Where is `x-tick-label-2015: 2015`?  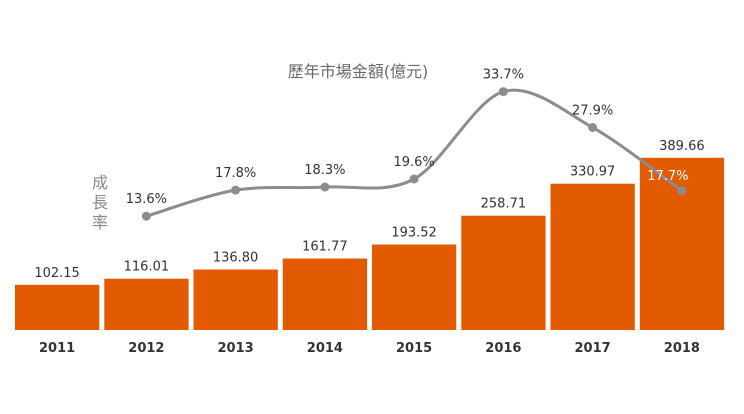
x-tick-label-2015: 2015 is located at coordinates (414, 348).